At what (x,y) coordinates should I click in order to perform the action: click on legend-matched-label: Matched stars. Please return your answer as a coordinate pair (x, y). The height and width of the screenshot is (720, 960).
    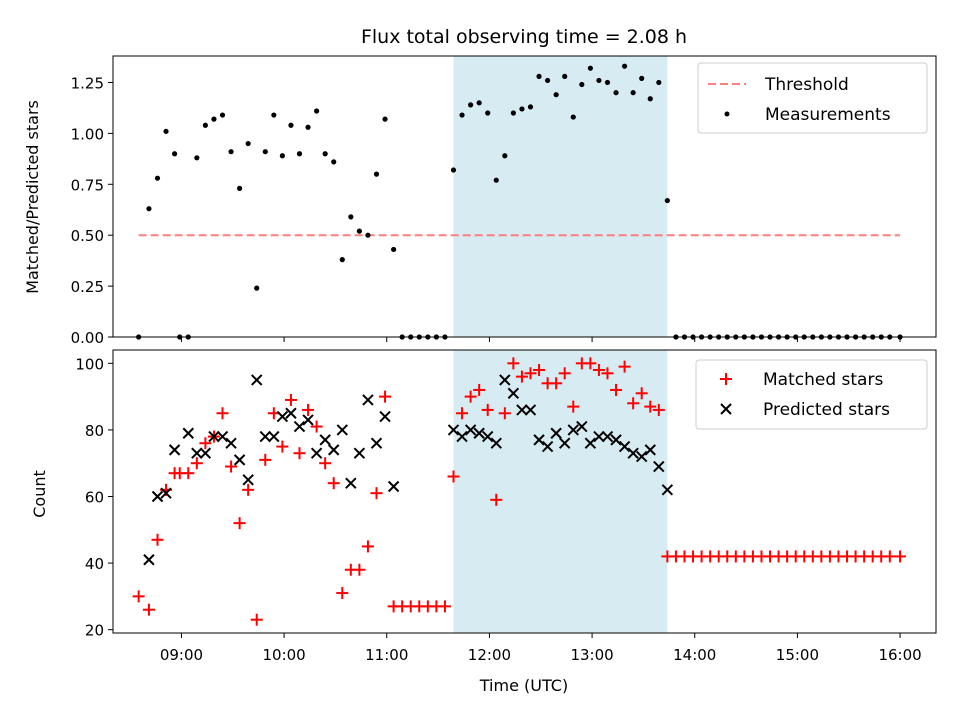
    Looking at the image, I should click on (823, 380).